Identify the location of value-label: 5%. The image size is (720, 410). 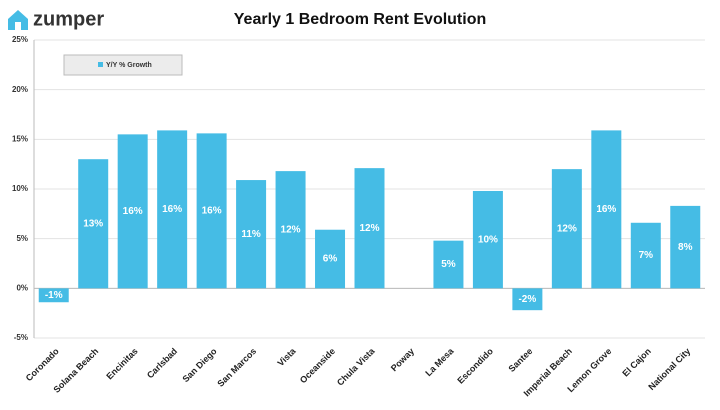
(448, 264).